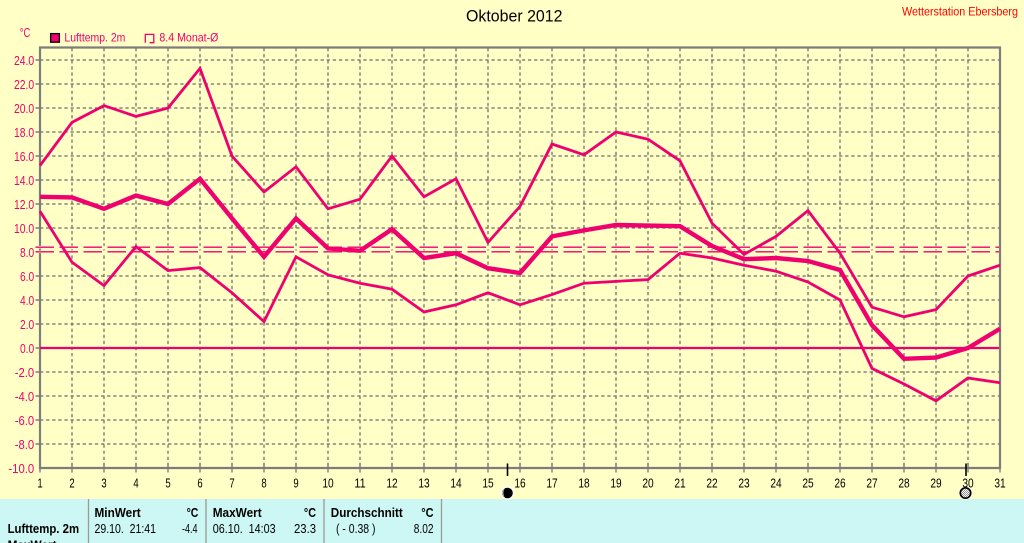 The width and height of the screenshot is (1024, 543). Describe the element at coordinates (647, 483) in the screenshot. I see `svg-text: 20` at that location.